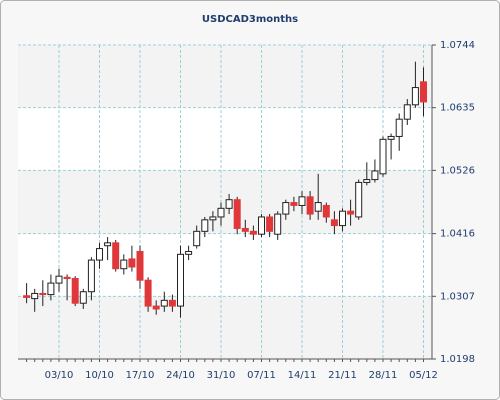  I want to click on x-tick-label: 10/10, so click(99, 375).